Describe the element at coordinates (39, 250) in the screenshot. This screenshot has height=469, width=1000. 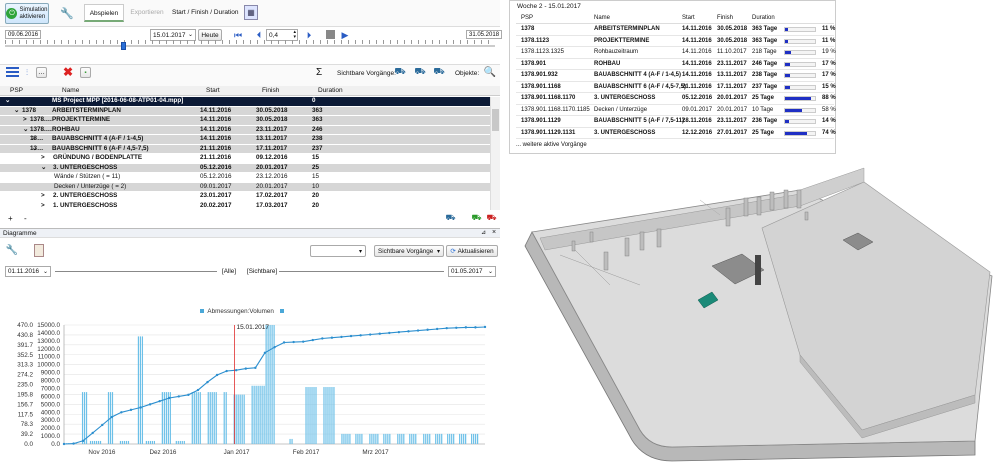
I see `clipboard-icon` at that location.